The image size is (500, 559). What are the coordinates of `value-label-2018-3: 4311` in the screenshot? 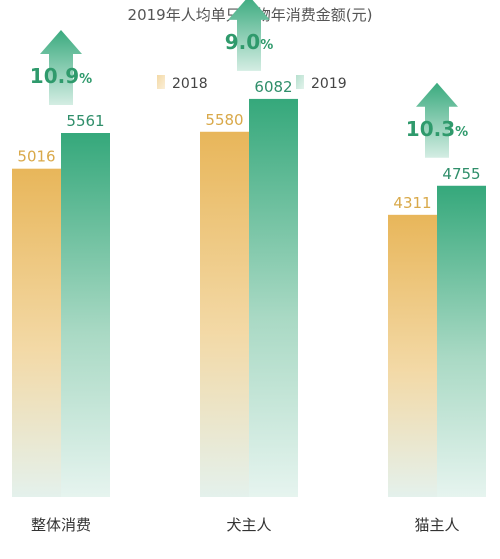 It's located at (412, 203).